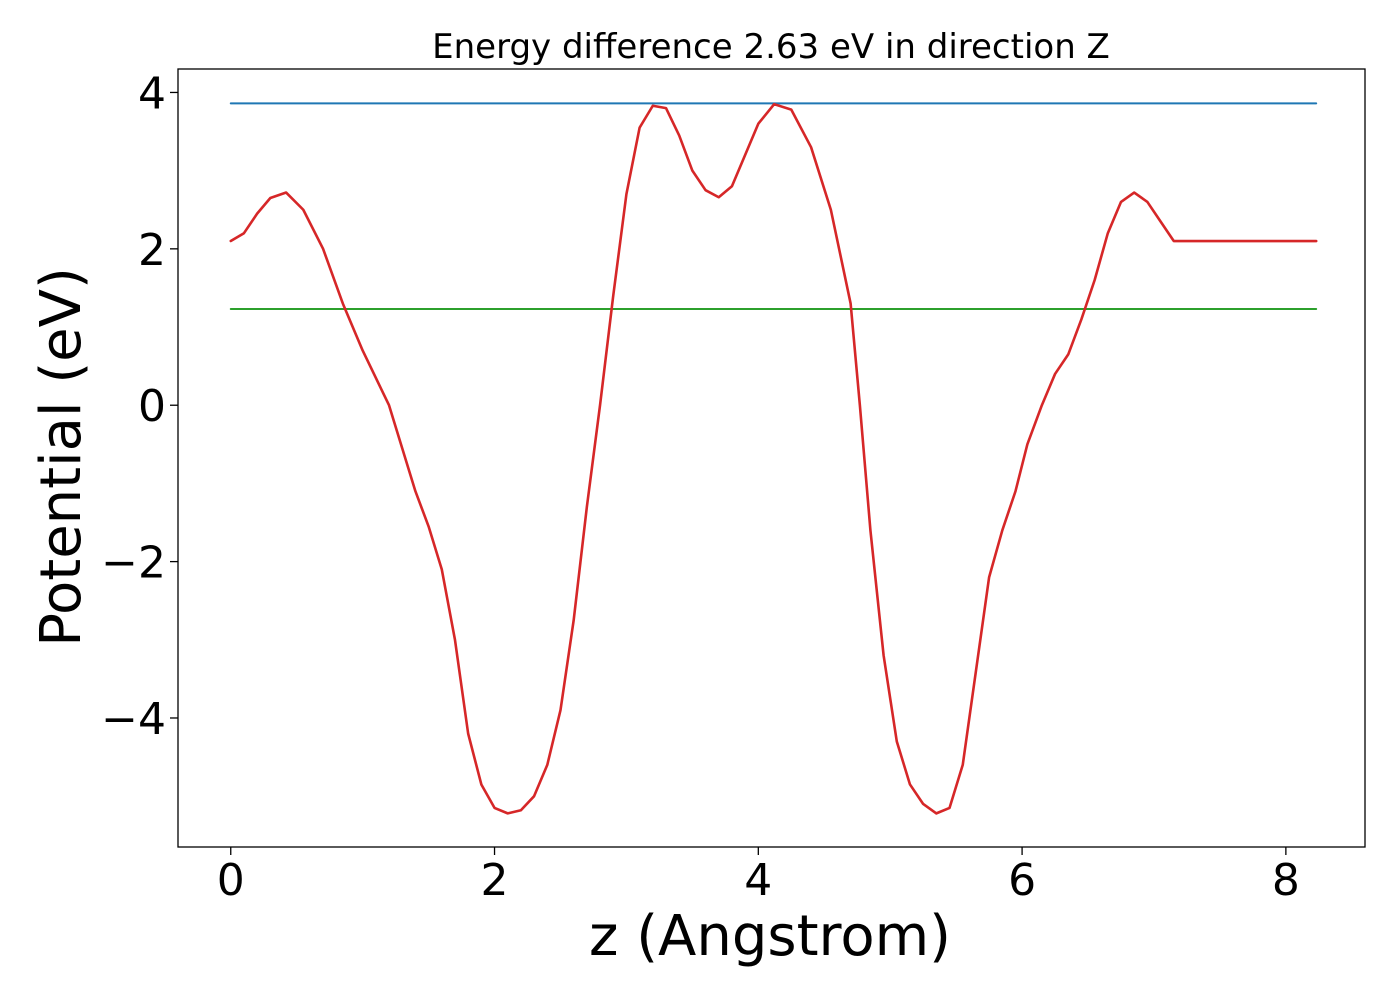 The image size is (1400, 1004). What do you see at coordinates (1286, 880) in the screenshot?
I see `x-tick-label: 8` at bounding box center [1286, 880].